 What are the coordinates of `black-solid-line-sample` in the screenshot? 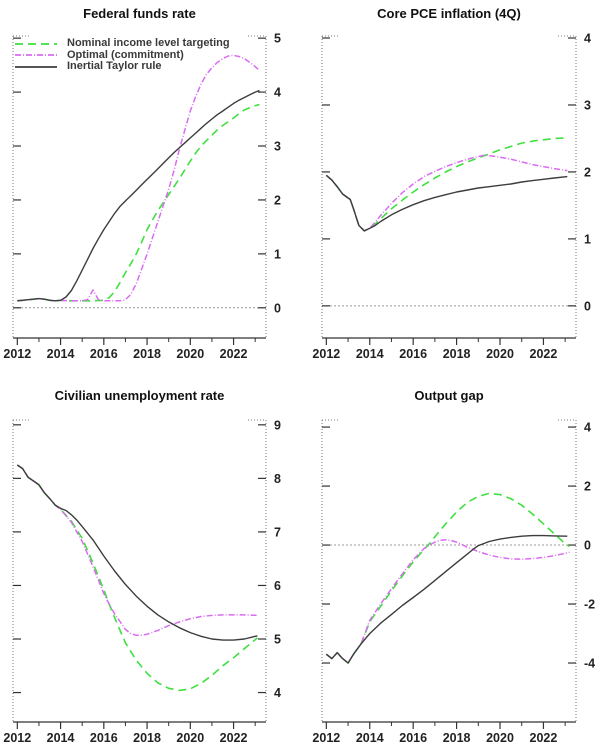 It's located at (36, 66).